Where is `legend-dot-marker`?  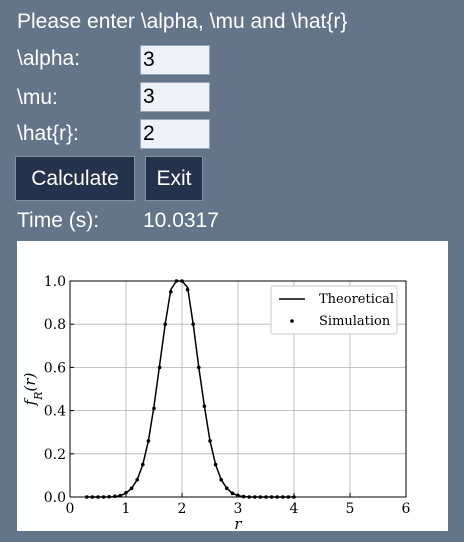
legend-dot-marker is located at coordinates (292, 321).